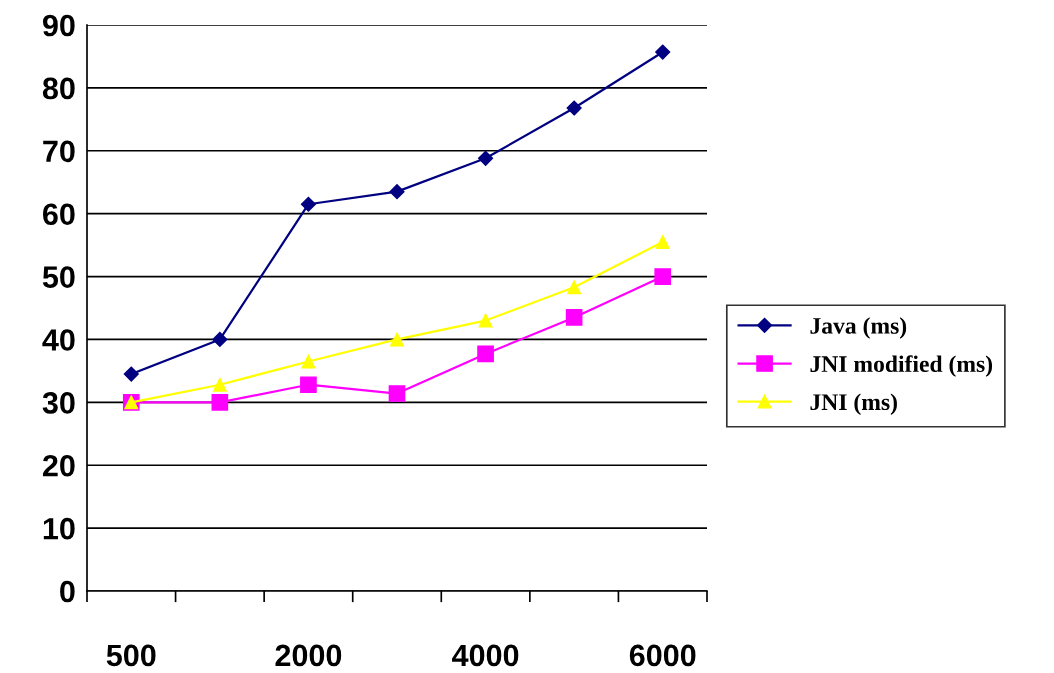 The height and width of the screenshot is (673, 1054). What do you see at coordinates (58, 340) in the screenshot?
I see `y-tick-label: 40` at bounding box center [58, 340].